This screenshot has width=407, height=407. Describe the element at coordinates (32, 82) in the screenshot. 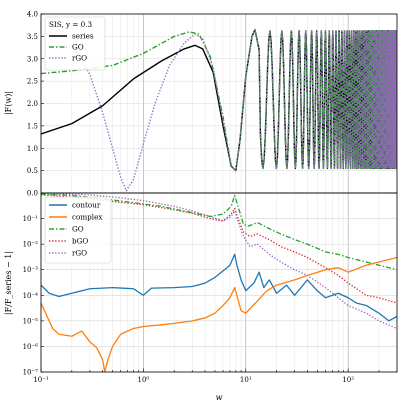

I see `top-y-tick-label: 2.5` at that location.